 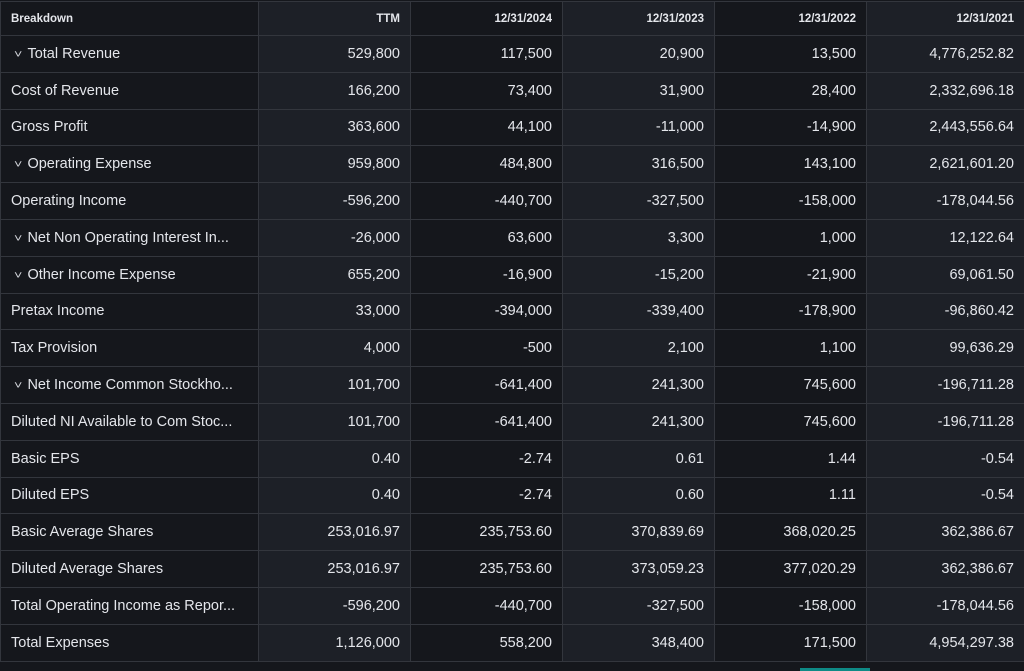 I want to click on cell-value: 363,600, so click(x=334, y=127).